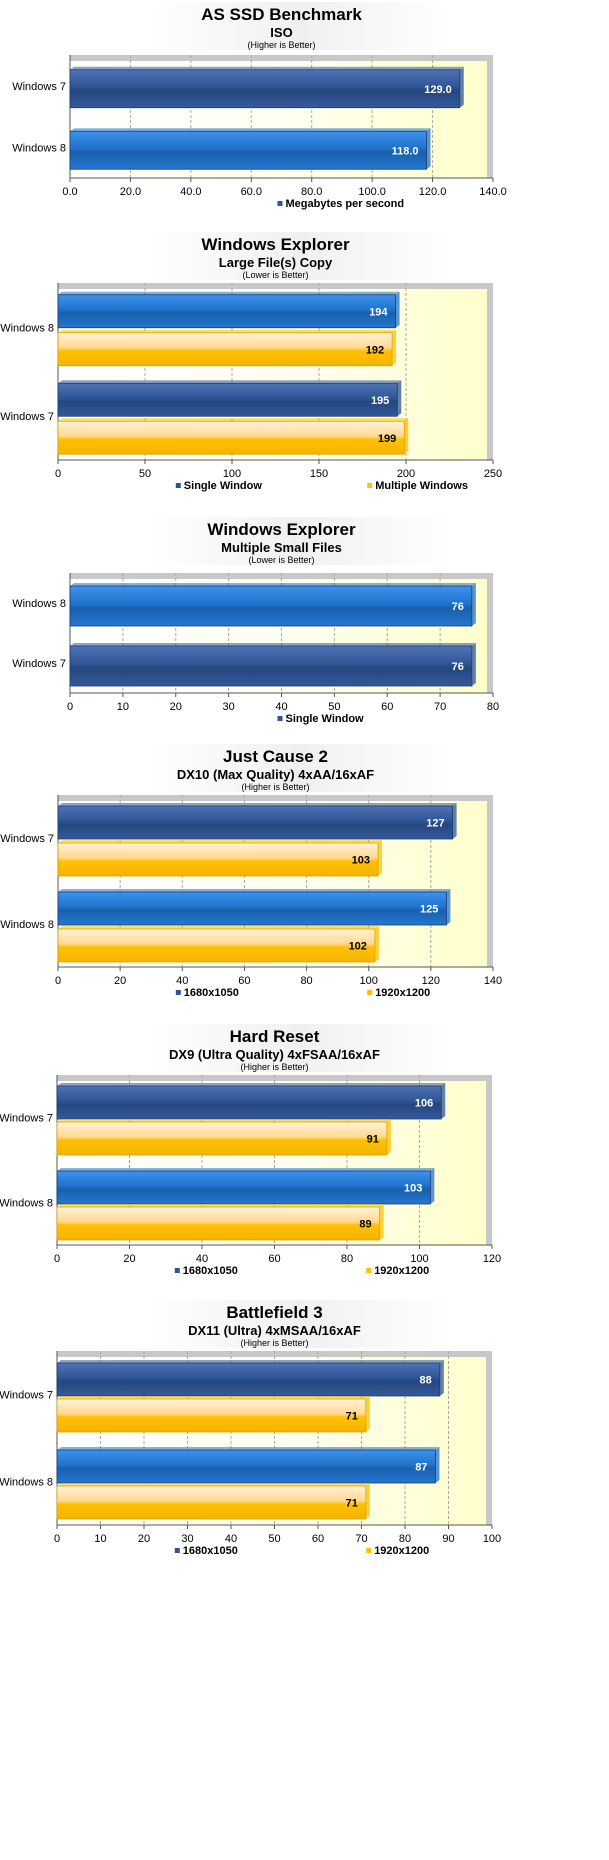 The height and width of the screenshot is (1860, 609). I want to click on bar-windows-7-1680x1050, so click(249, 1102).